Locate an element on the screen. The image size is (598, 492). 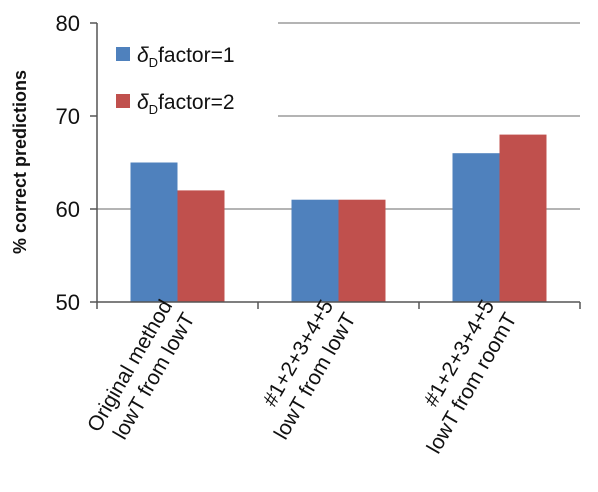
y-tick-label: 80 is located at coordinates (68, 23).